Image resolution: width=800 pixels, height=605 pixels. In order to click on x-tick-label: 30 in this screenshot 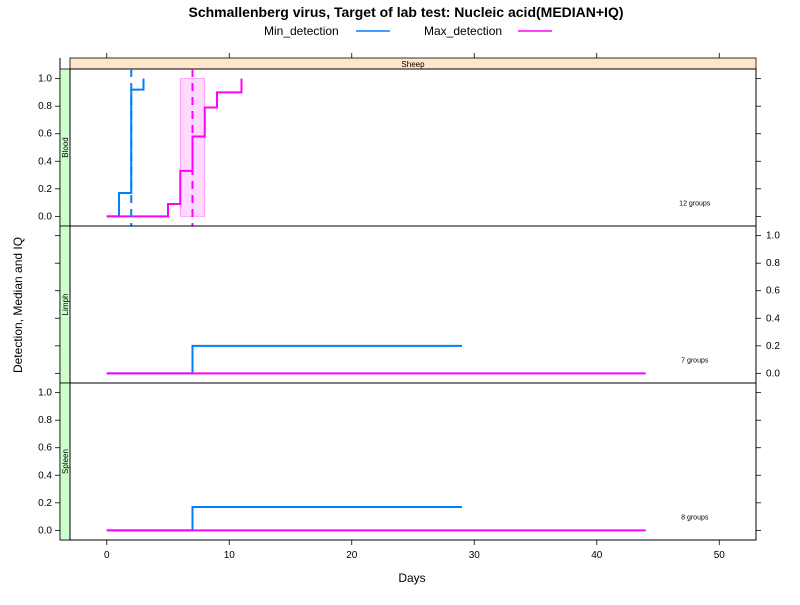, I will do `click(475, 555)`.